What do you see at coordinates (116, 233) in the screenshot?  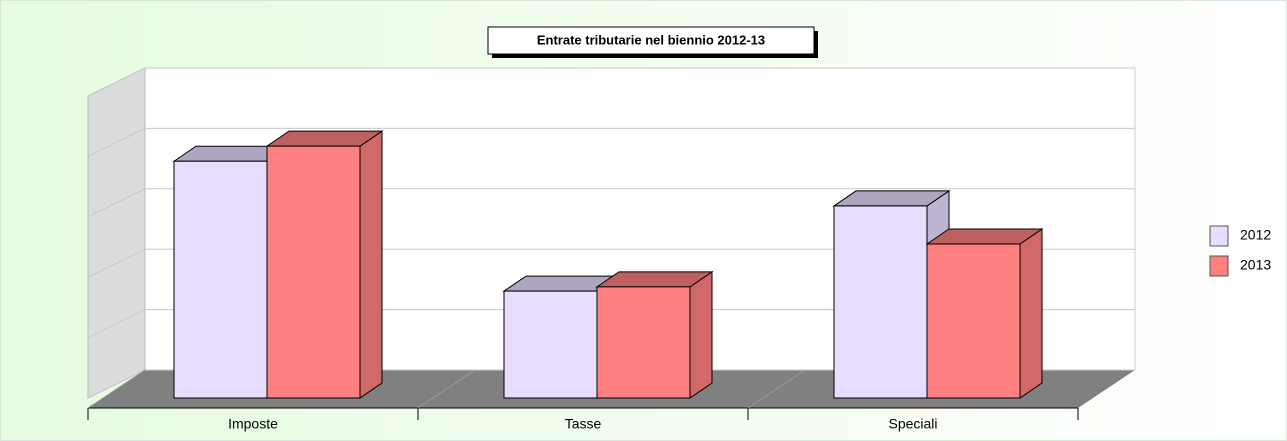 I see `side-wall` at bounding box center [116, 233].